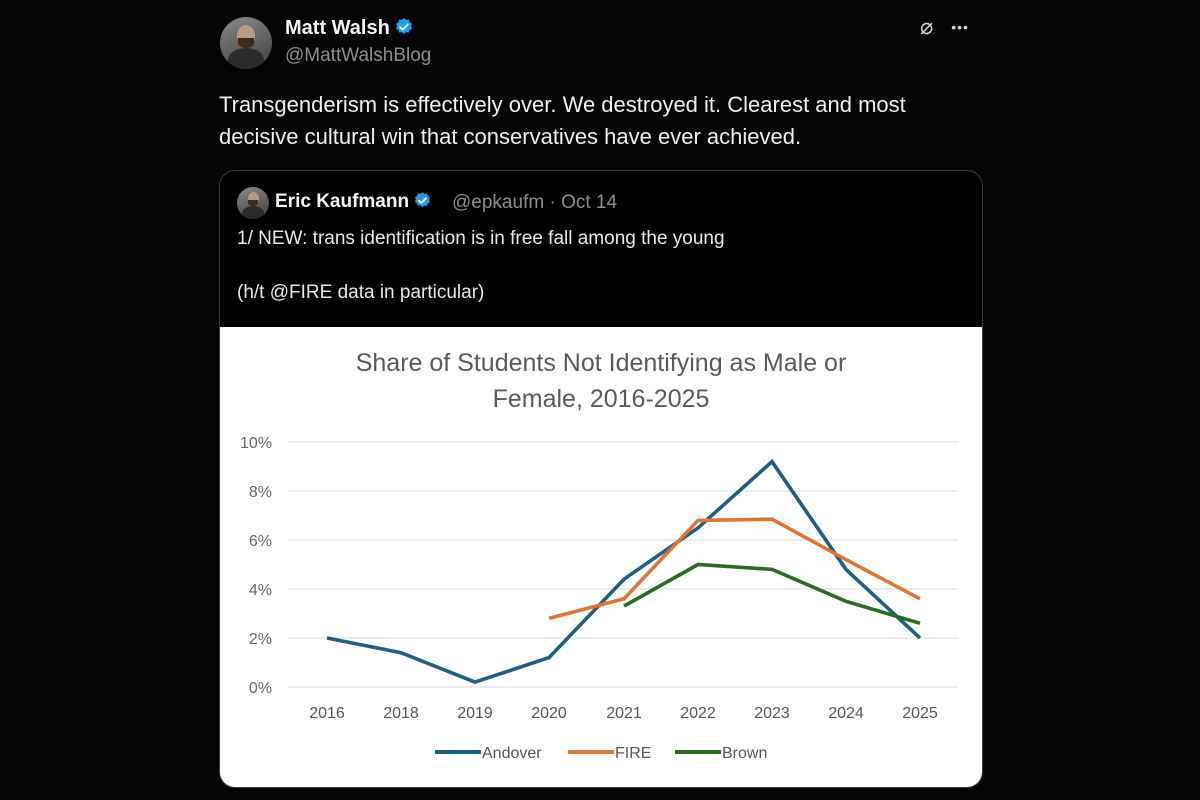  I want to click on x-tick-label: 2019, so click(475, 713).